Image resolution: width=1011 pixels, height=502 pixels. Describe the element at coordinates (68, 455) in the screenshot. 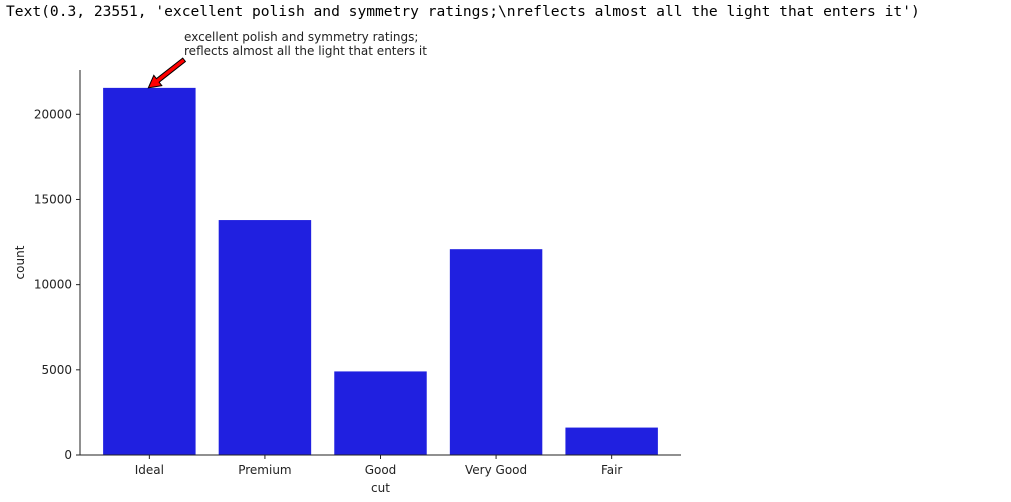

I see `y-tick-label: 0` at that location.